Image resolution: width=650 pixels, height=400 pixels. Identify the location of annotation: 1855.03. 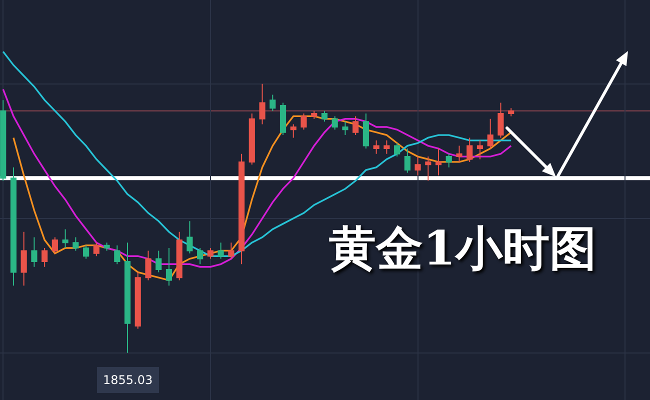
(128, 380).